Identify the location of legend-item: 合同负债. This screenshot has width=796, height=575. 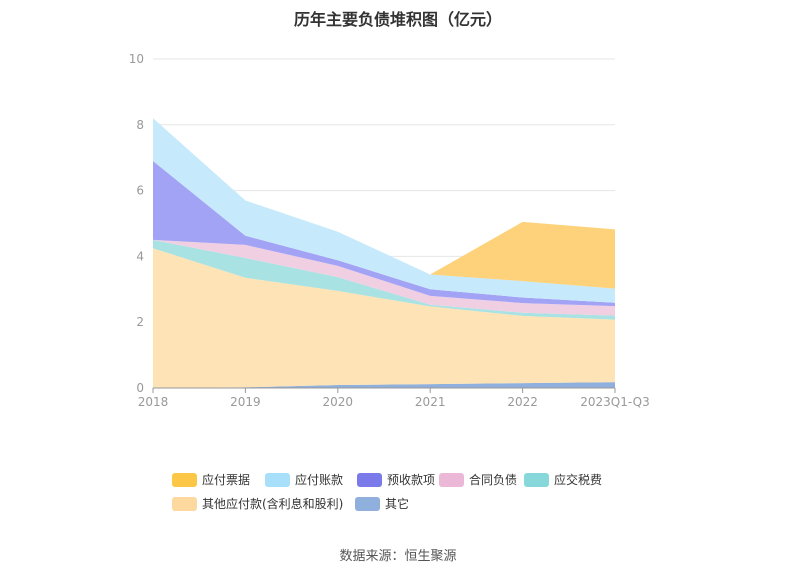
(478, 479).